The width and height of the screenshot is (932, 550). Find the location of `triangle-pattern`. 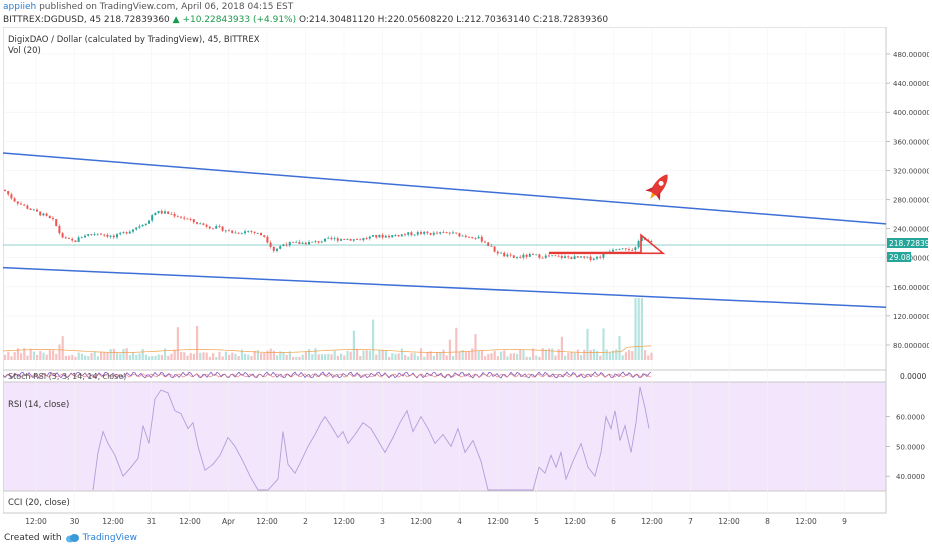

triangle-pattern is located at coordinates (607, 244).